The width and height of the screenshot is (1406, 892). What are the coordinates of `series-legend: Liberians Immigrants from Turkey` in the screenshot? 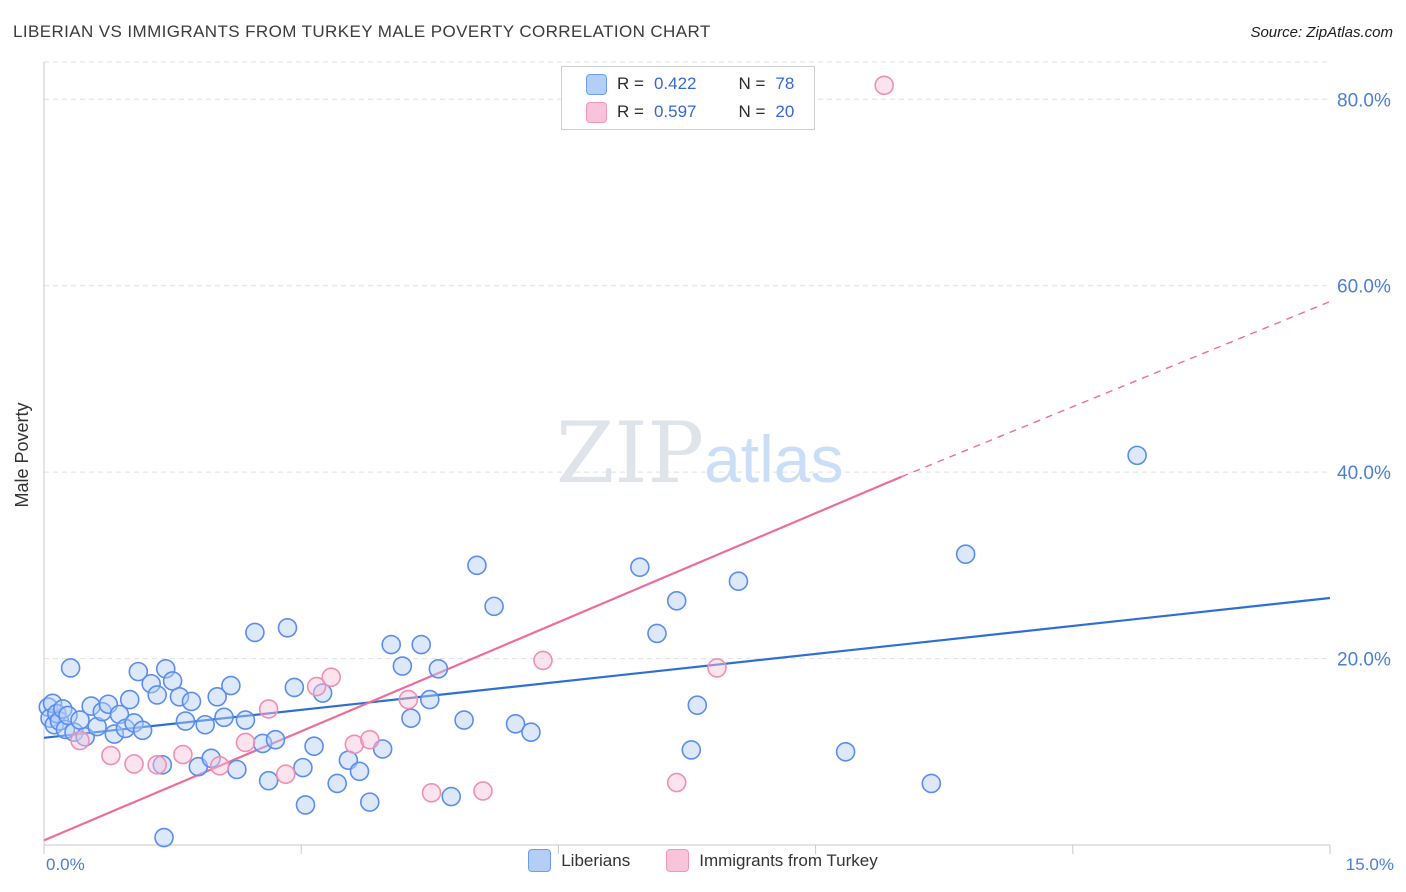 It's located at (703, 860).